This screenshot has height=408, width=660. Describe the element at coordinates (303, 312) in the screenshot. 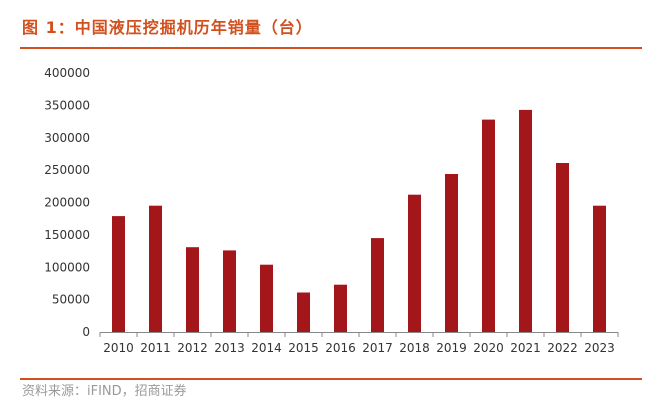

I see `bar-2015` at that location.